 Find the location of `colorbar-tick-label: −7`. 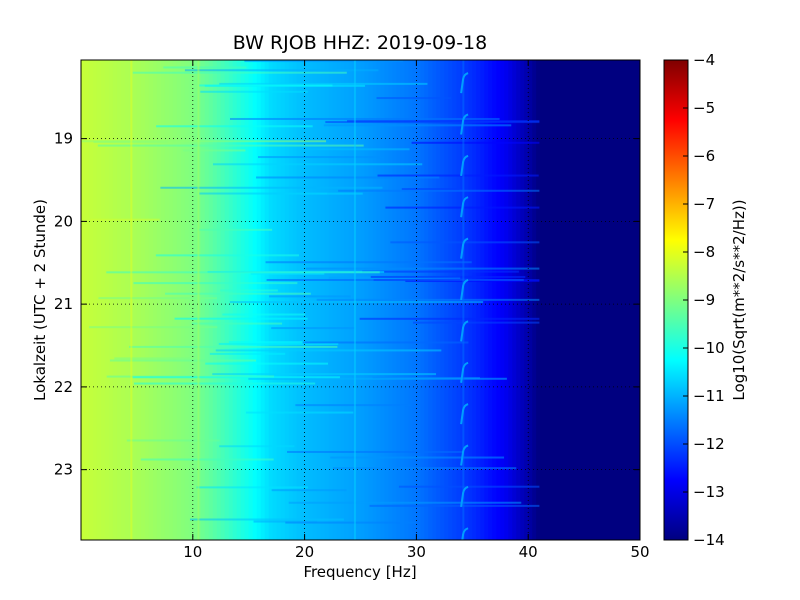

colorbar-tick-label: −7 is located at coordinates (704, 204).